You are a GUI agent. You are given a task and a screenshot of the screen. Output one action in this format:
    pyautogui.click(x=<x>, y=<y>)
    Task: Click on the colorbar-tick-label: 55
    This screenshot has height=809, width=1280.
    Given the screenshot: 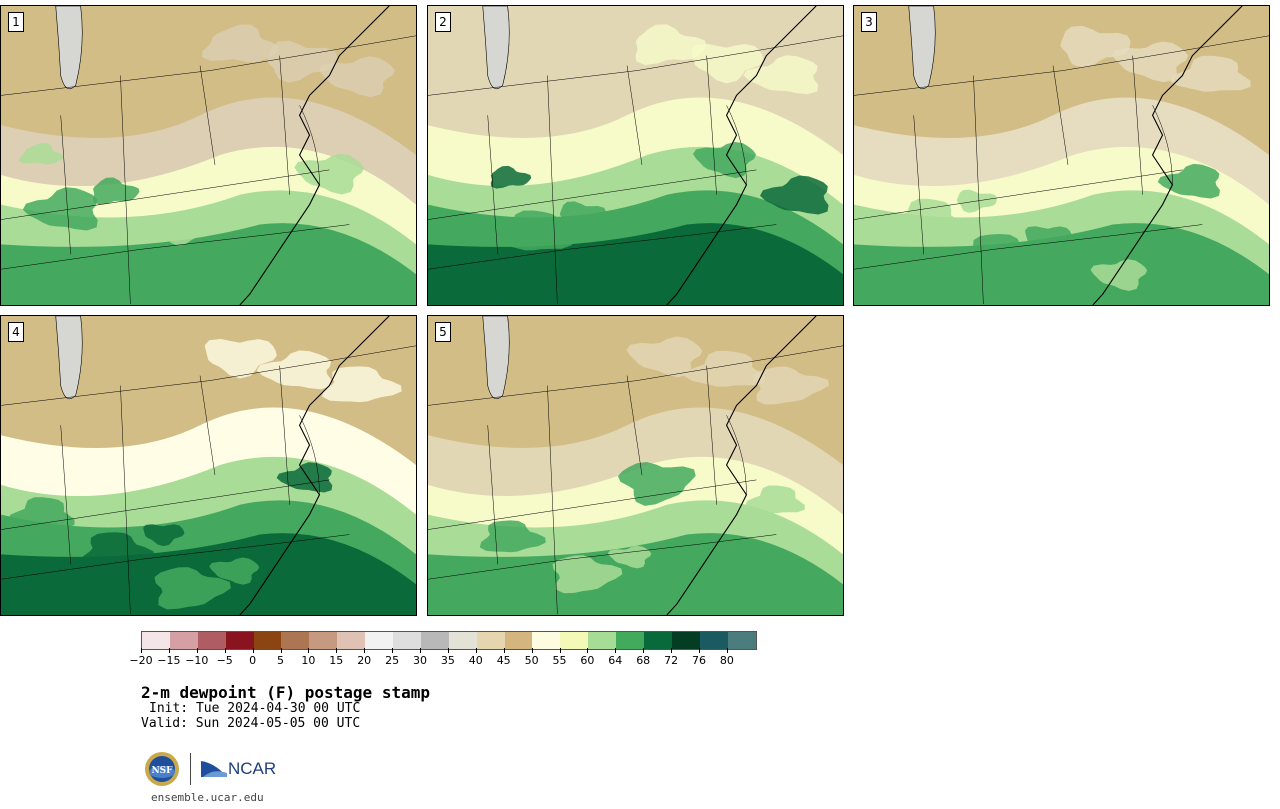 What is the action you would take?
    pyautogui.click(x=559, y=660)
    